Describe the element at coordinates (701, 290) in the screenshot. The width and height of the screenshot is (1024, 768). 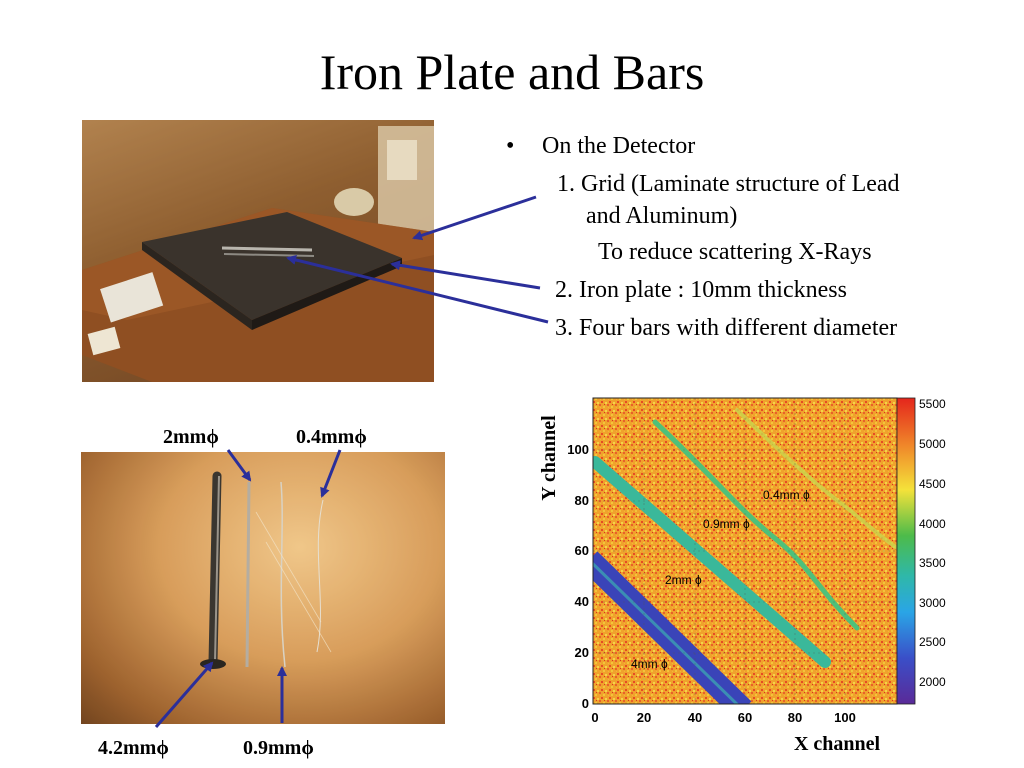
I see `item-2: 2. Iron plate : 10mm thickness` at that location.